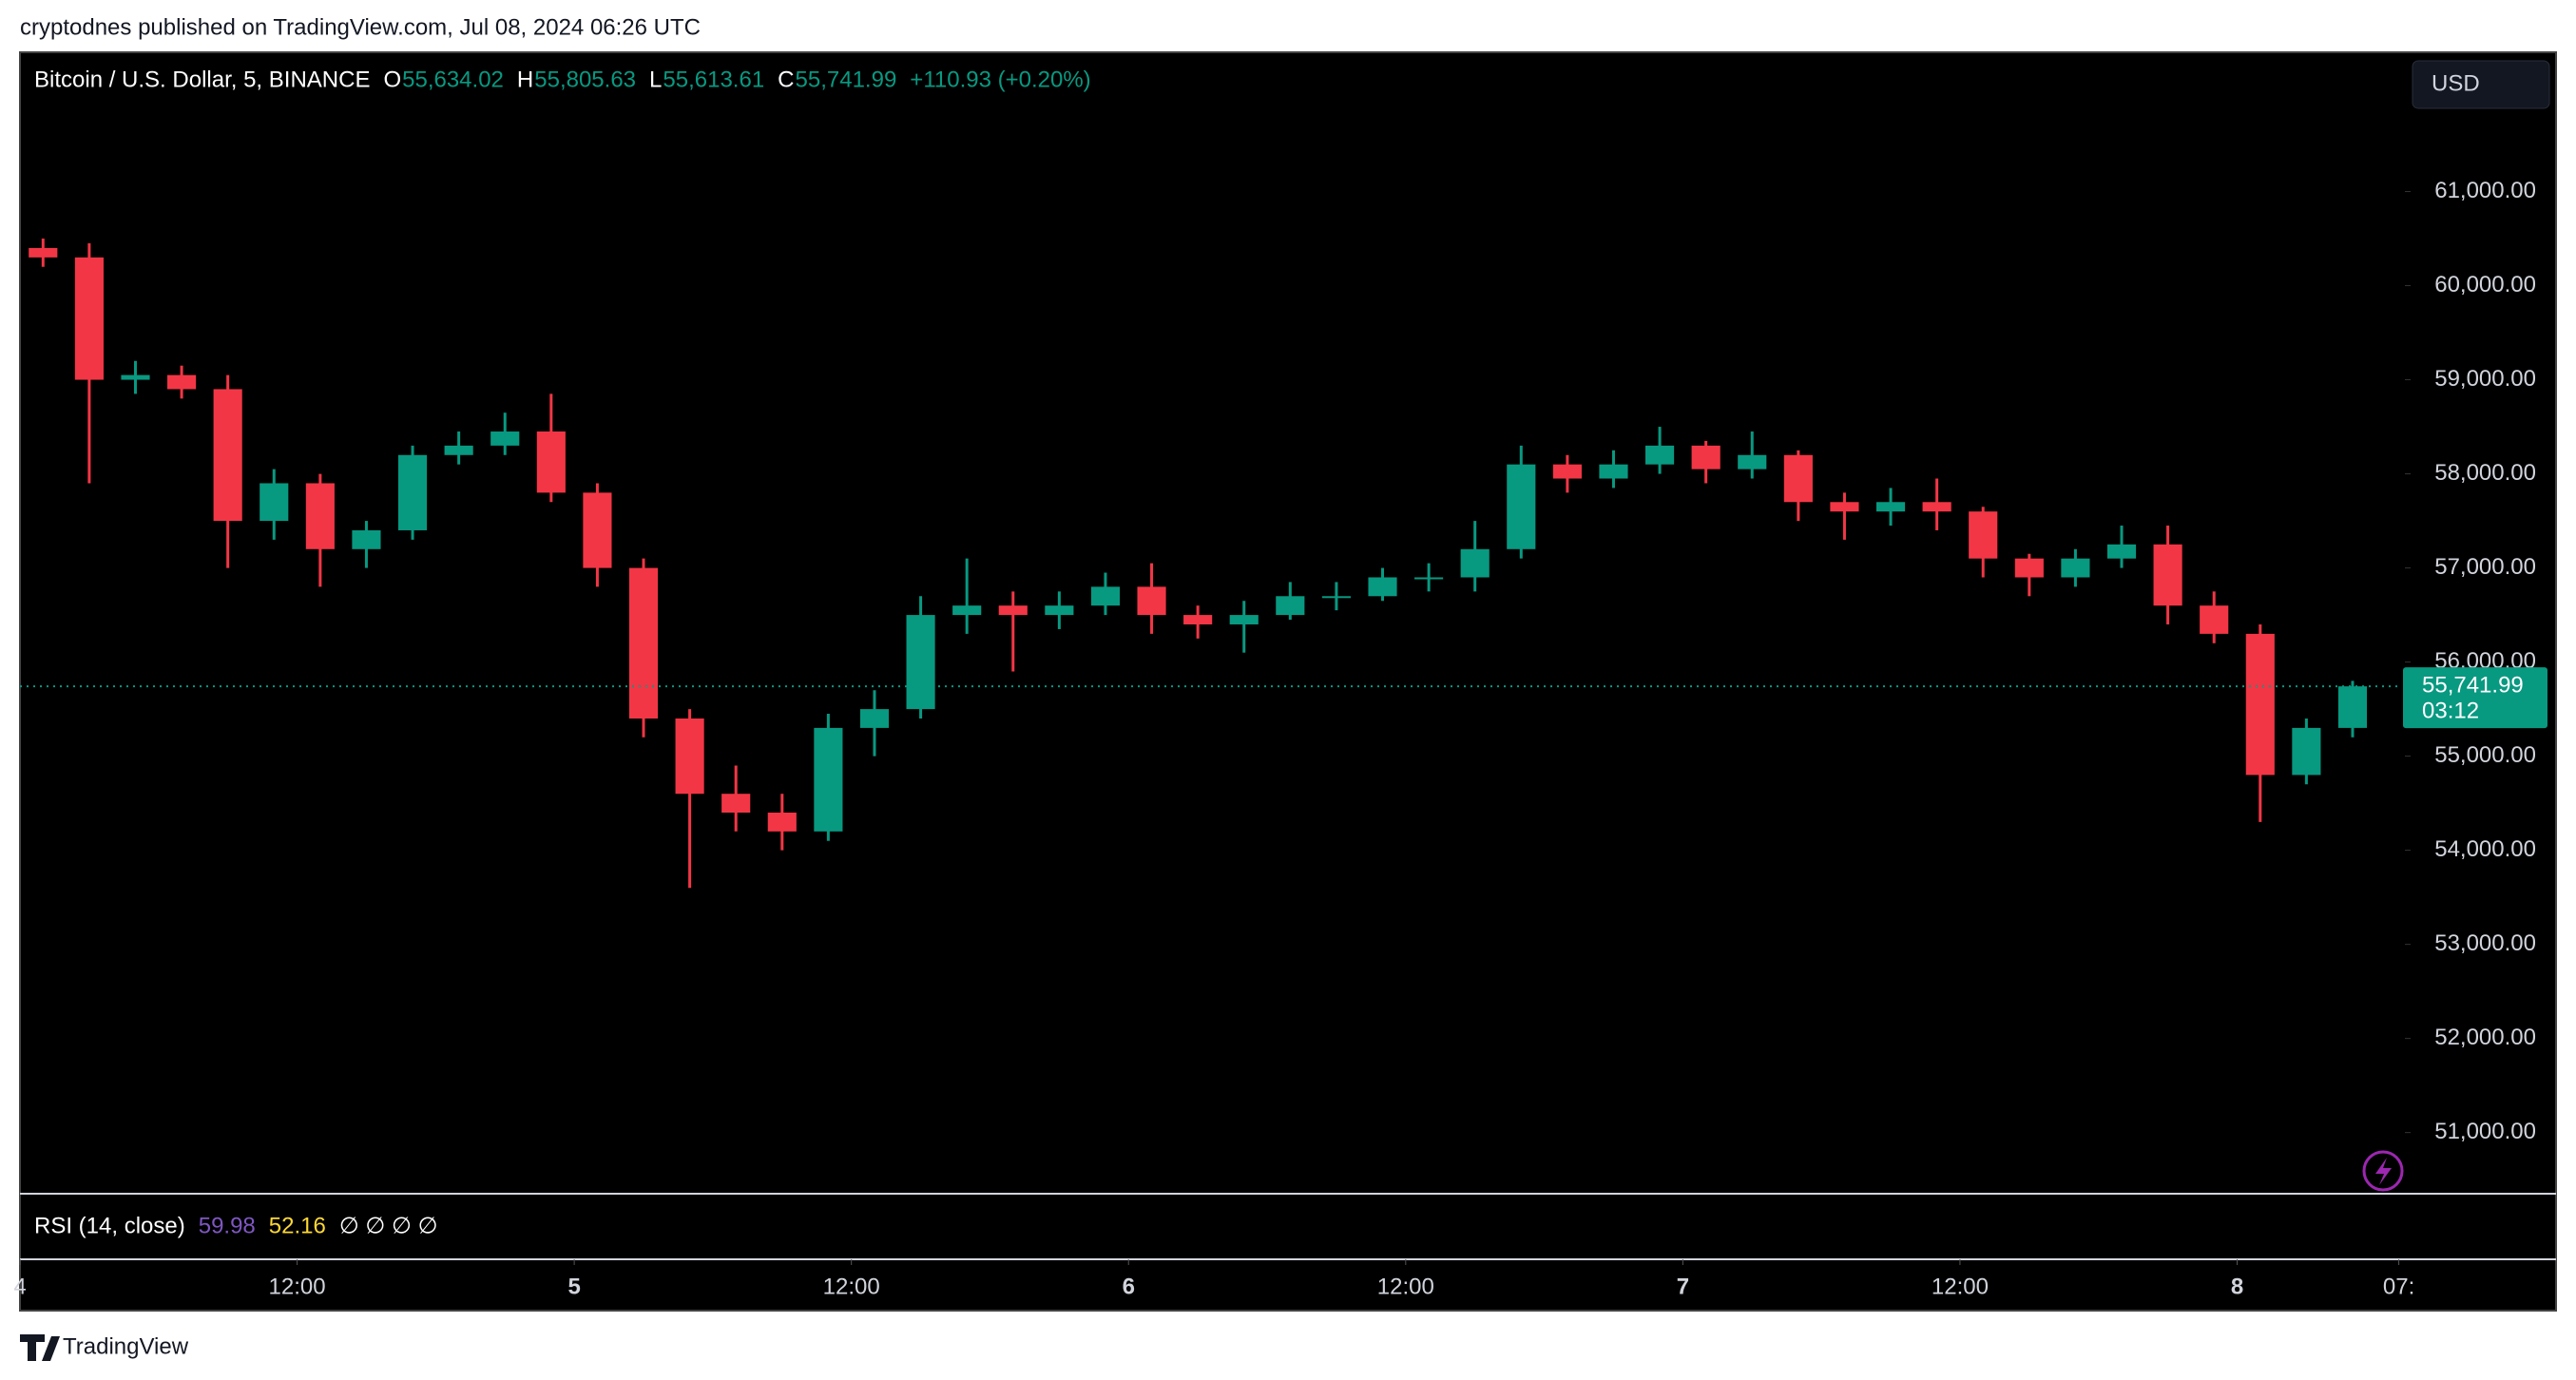 Image resolution: width=2576 pixels, height=1380 pixels. Describe the element at coordinates (126, 1346) in the screenshot. I see `brand-name: TradingView` at that location.